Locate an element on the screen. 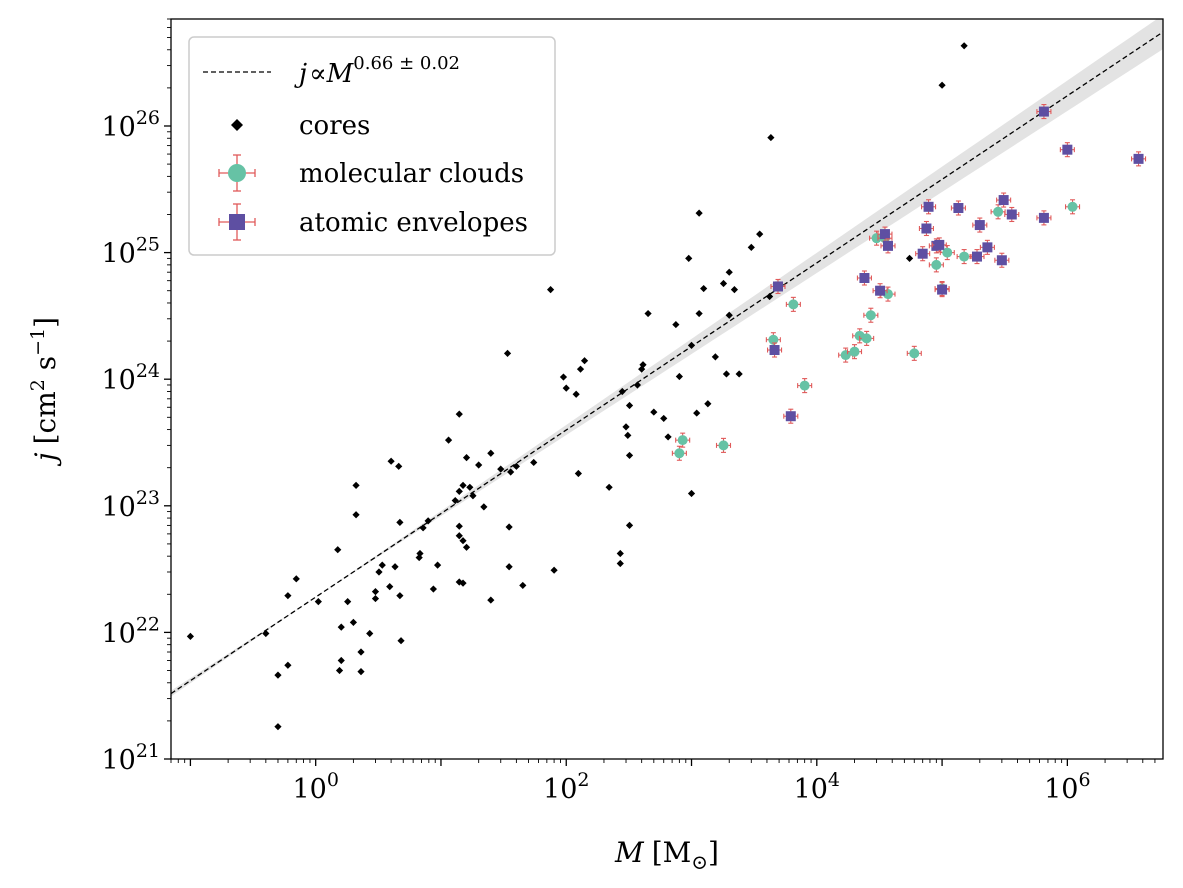  x-tick-label: 10⁰ is located at coordinates (315, 787).